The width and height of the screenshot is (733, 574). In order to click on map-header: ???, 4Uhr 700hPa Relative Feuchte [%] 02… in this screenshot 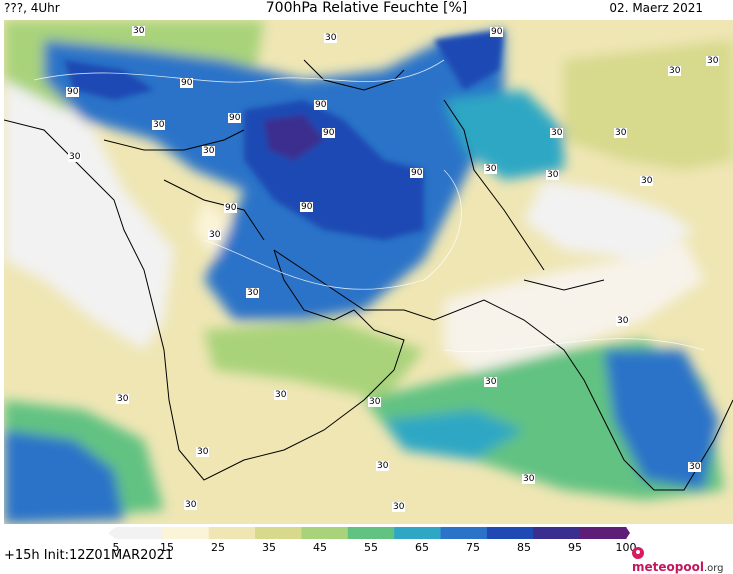, I will do `click(366, 10)`.